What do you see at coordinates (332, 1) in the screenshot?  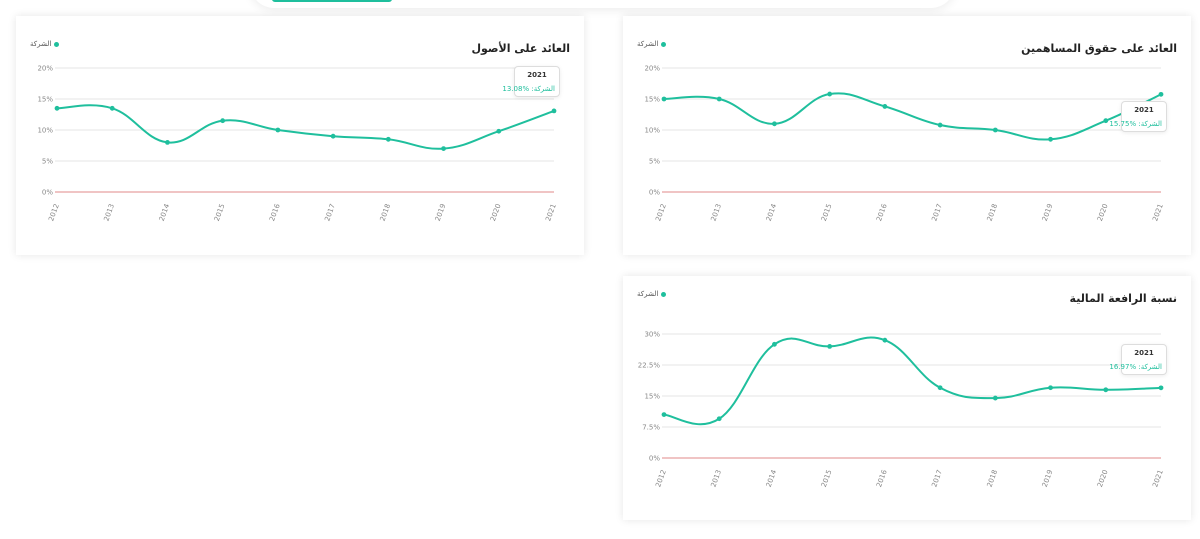 I see `search-button` at bounding box center [332, 1].